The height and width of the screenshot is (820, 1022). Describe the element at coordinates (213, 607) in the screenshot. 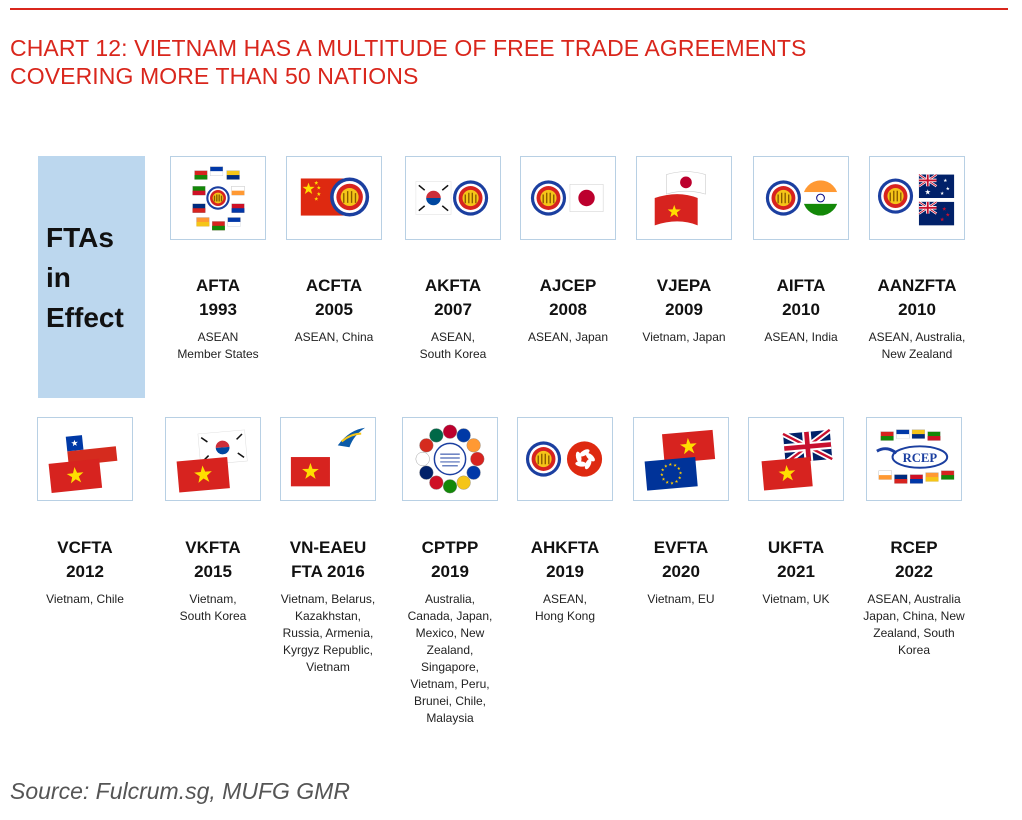

I see `fta-members: Vietnam, South Korea` at that location.